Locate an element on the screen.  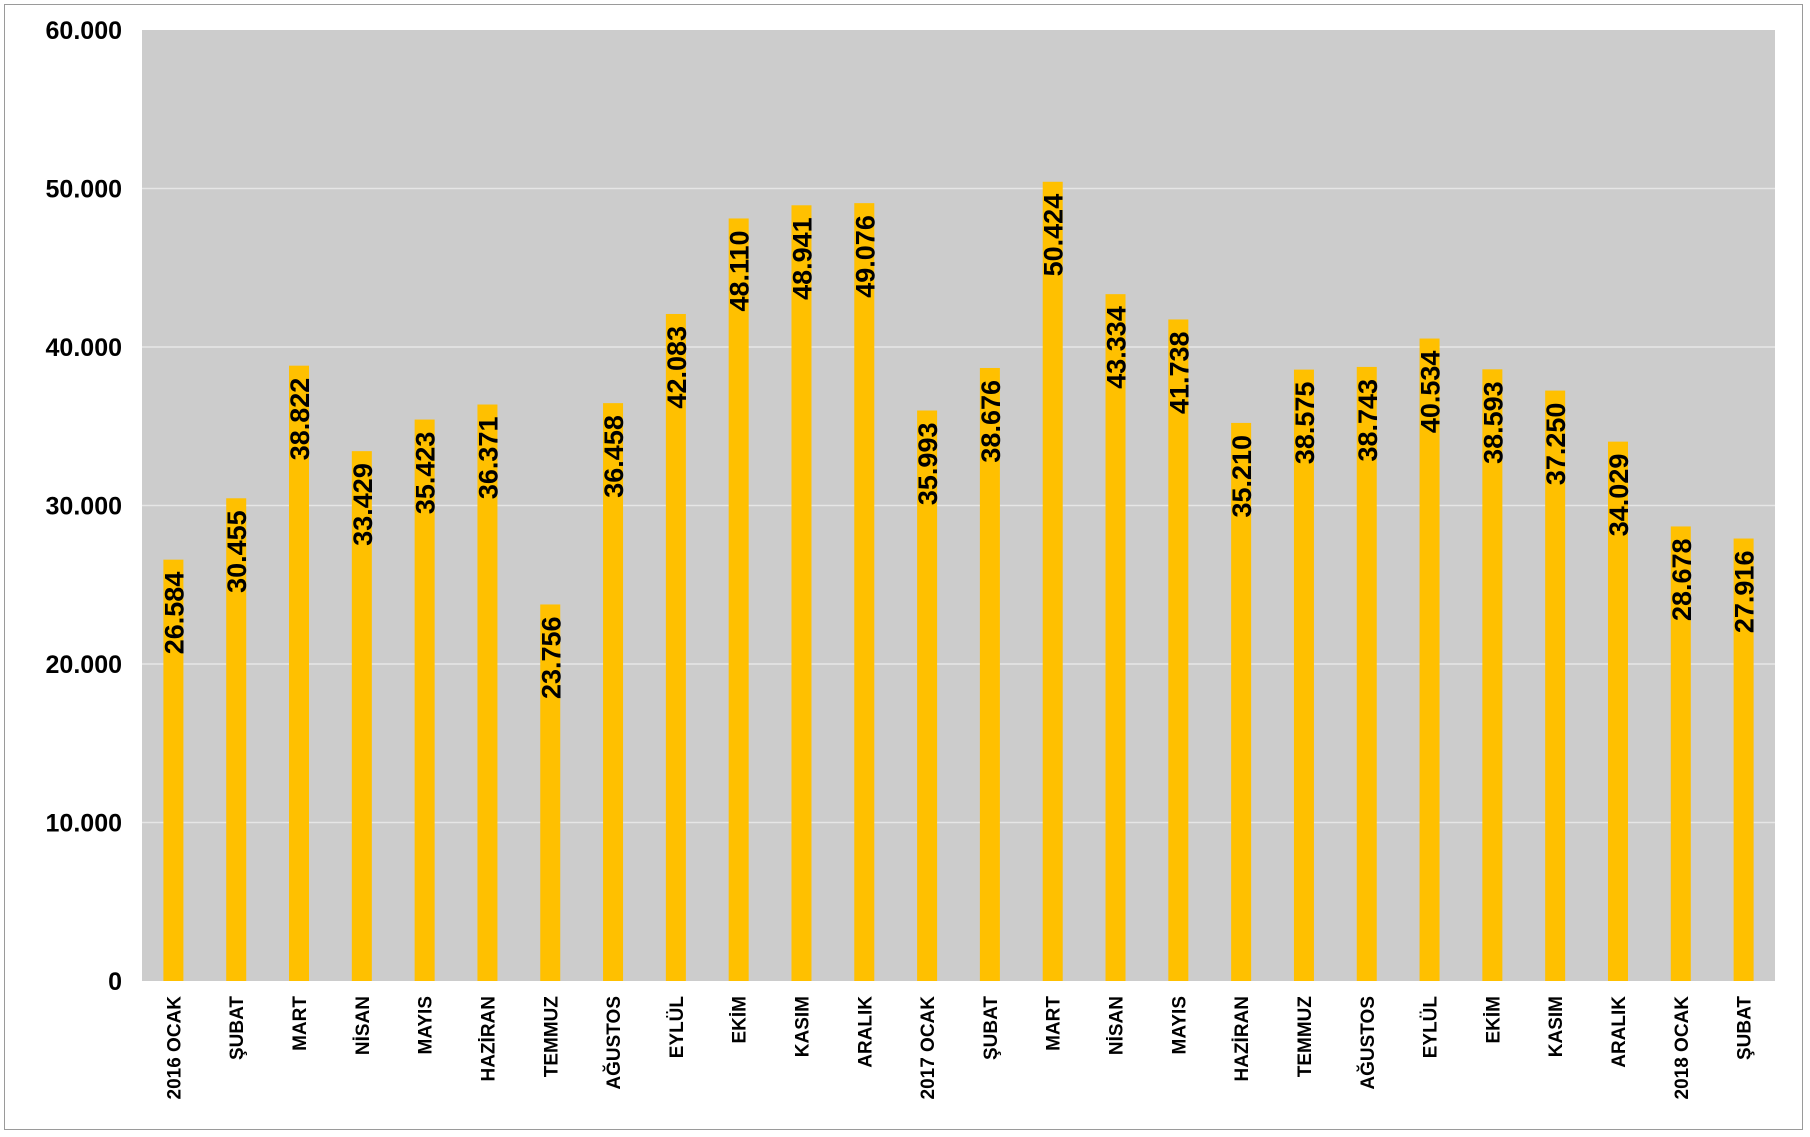
data-label: 40.534 is located at coordinates (1431, 392).